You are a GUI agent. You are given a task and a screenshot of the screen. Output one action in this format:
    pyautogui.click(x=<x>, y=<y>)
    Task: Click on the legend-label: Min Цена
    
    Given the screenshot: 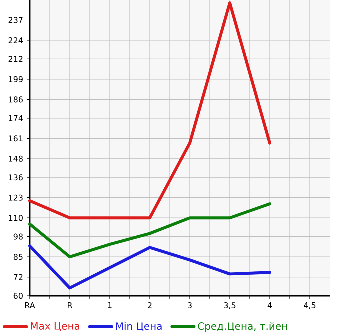 What is the action you would take?
    pyautogui.click(x=139, y=327)
    